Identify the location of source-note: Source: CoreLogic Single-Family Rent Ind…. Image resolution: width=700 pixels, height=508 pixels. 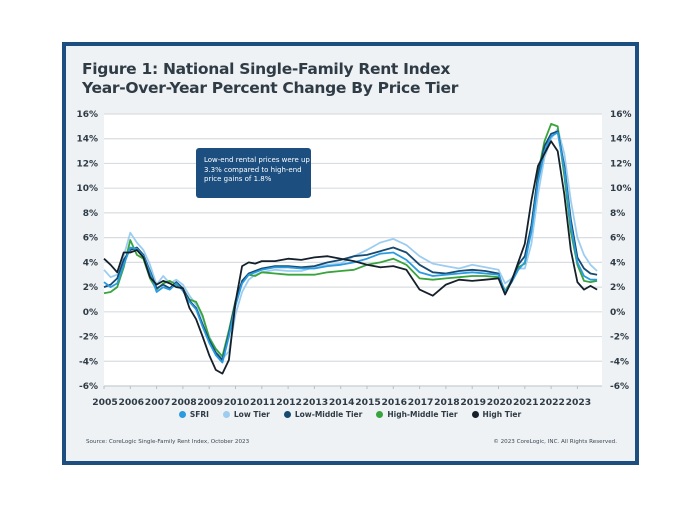
(168, 442).